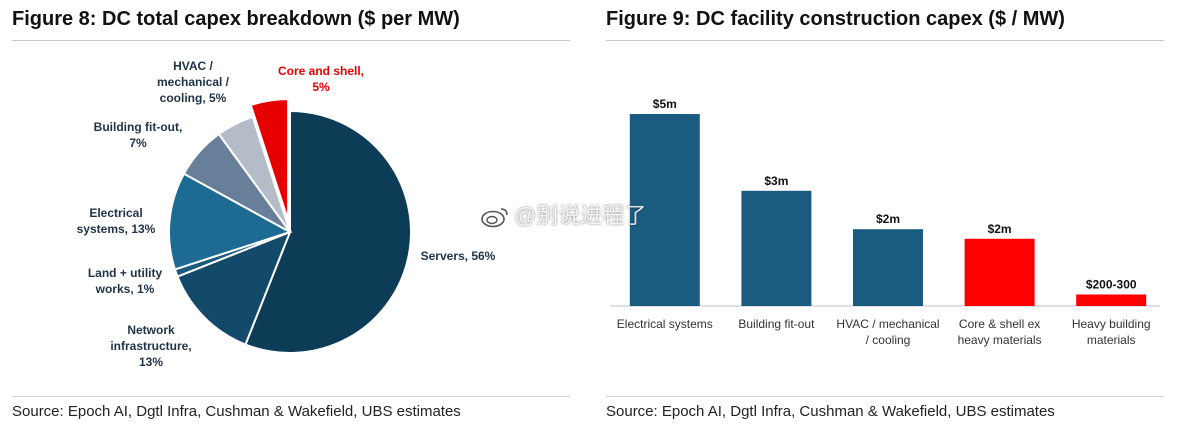 The image size is (1200, 429). What do you see at coordinates (999, 272) in the screenshot?
I see `bar-core-shell-ex-heavy-materials` at bounding box center [999, 272].